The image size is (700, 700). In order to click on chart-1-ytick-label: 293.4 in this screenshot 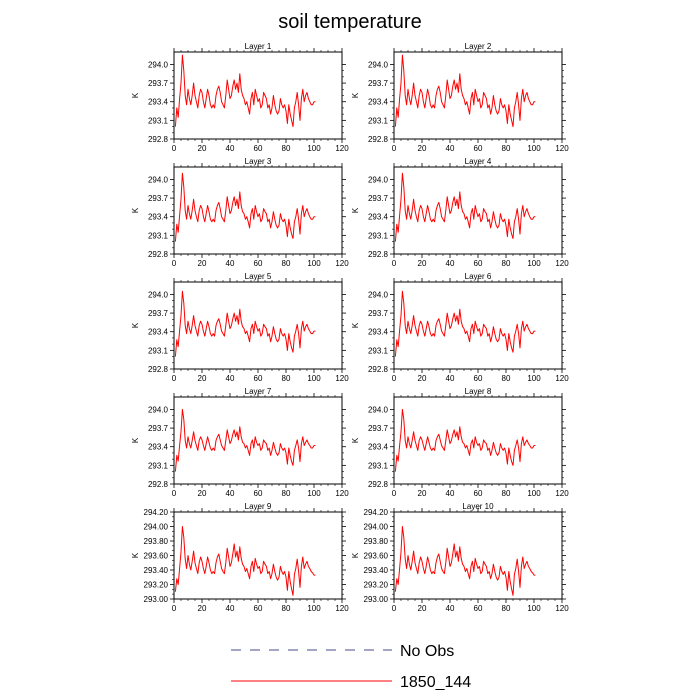, I will do `click(158, 102)`.